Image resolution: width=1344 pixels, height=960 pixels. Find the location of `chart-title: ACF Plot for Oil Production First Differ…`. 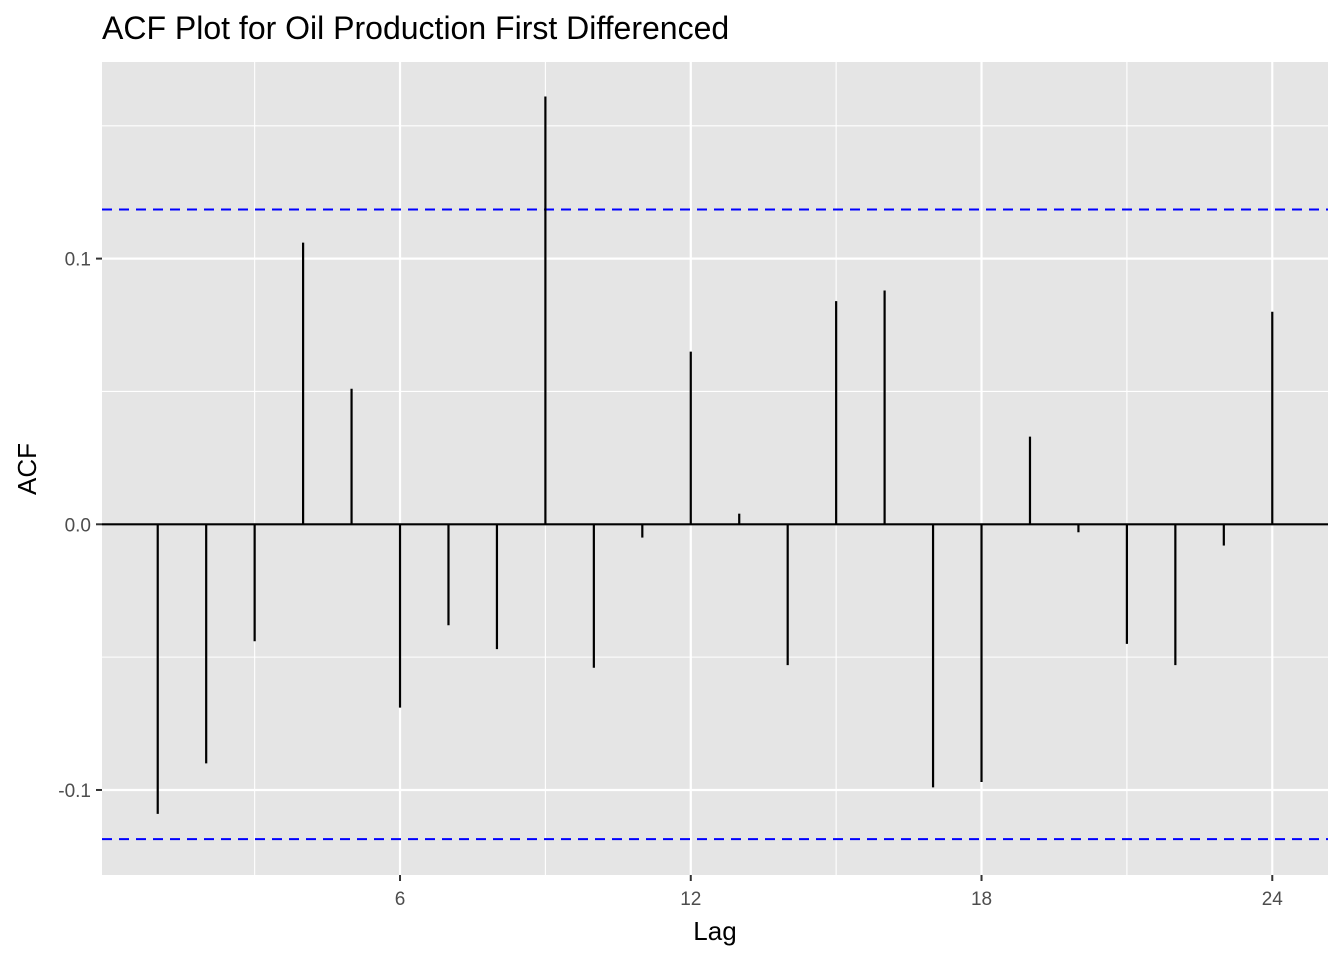

chart-title: ACF Plot for Oil Production First Differ… is located at coordinates (415, 28).